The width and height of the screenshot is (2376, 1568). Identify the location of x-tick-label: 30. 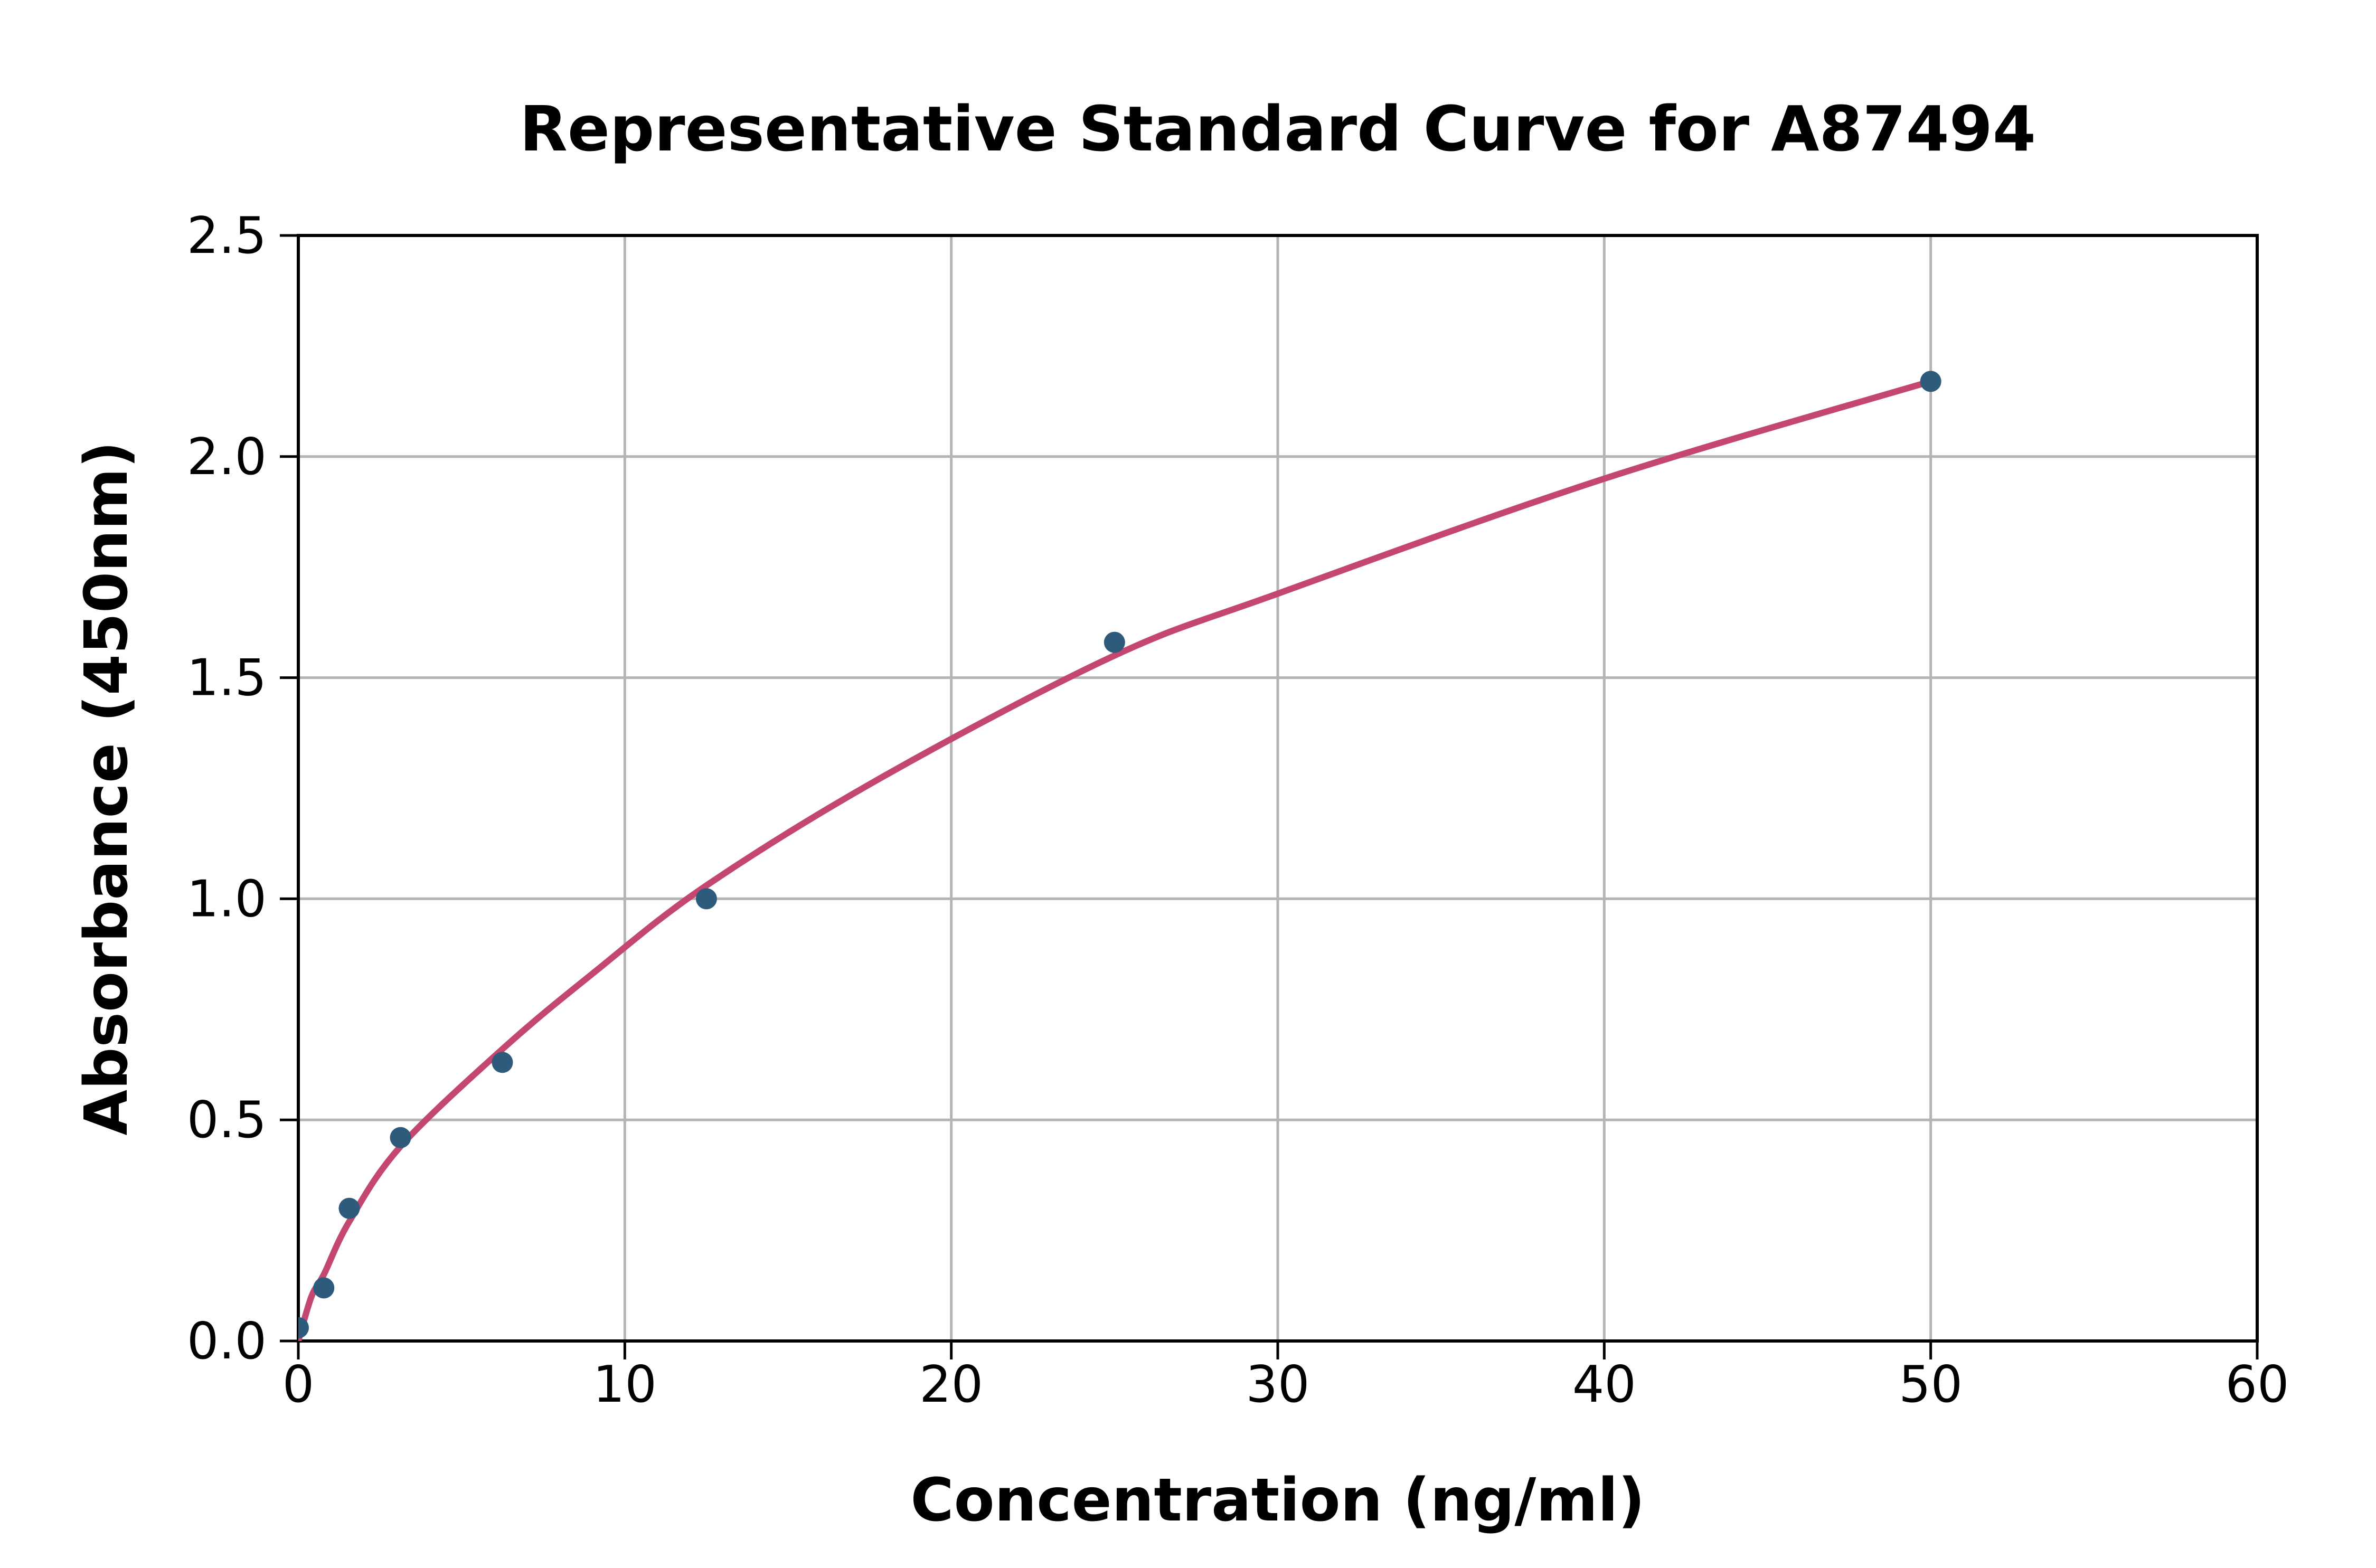
(1278, 1385).